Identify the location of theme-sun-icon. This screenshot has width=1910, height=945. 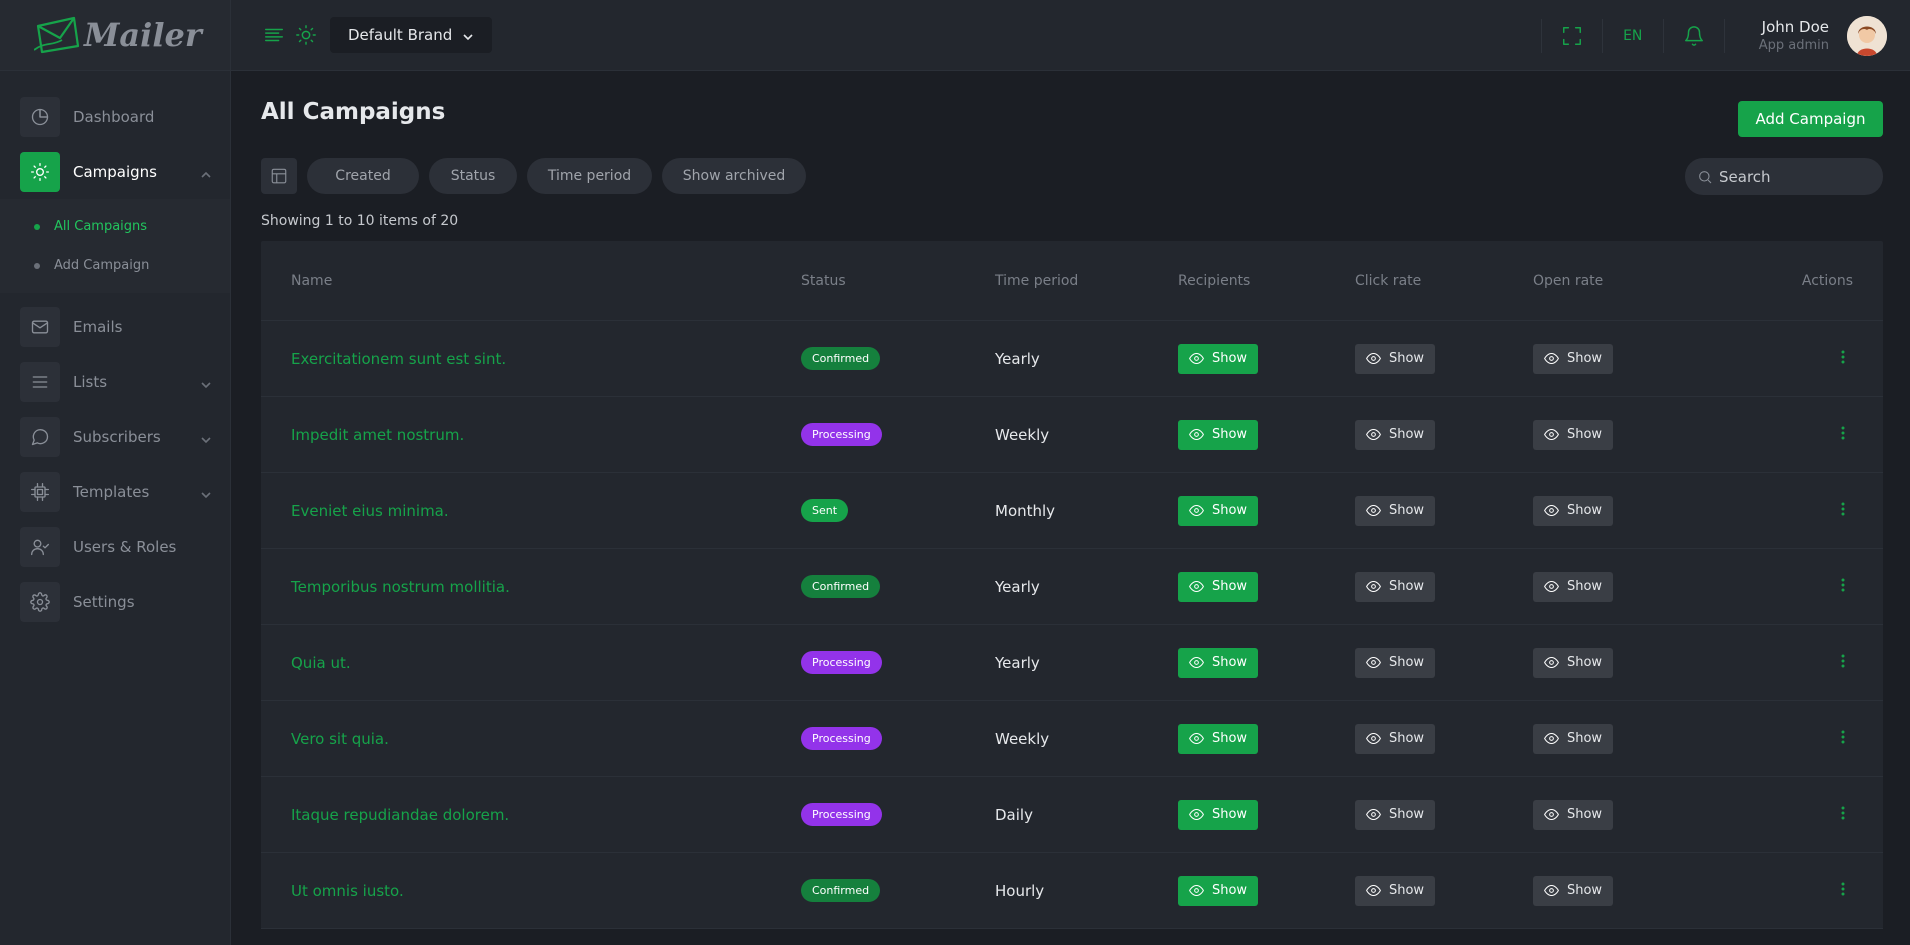
(306, 35).